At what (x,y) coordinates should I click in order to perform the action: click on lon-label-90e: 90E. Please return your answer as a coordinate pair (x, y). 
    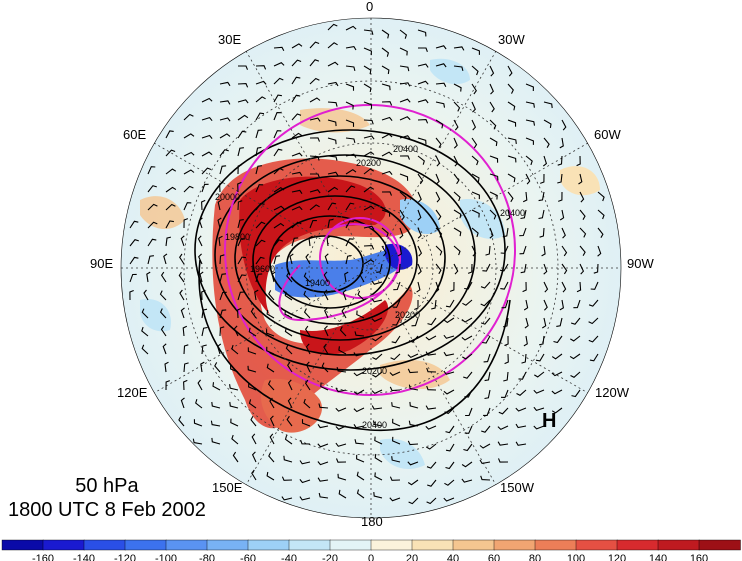
    Looking at the image, I should click on (102, 263).